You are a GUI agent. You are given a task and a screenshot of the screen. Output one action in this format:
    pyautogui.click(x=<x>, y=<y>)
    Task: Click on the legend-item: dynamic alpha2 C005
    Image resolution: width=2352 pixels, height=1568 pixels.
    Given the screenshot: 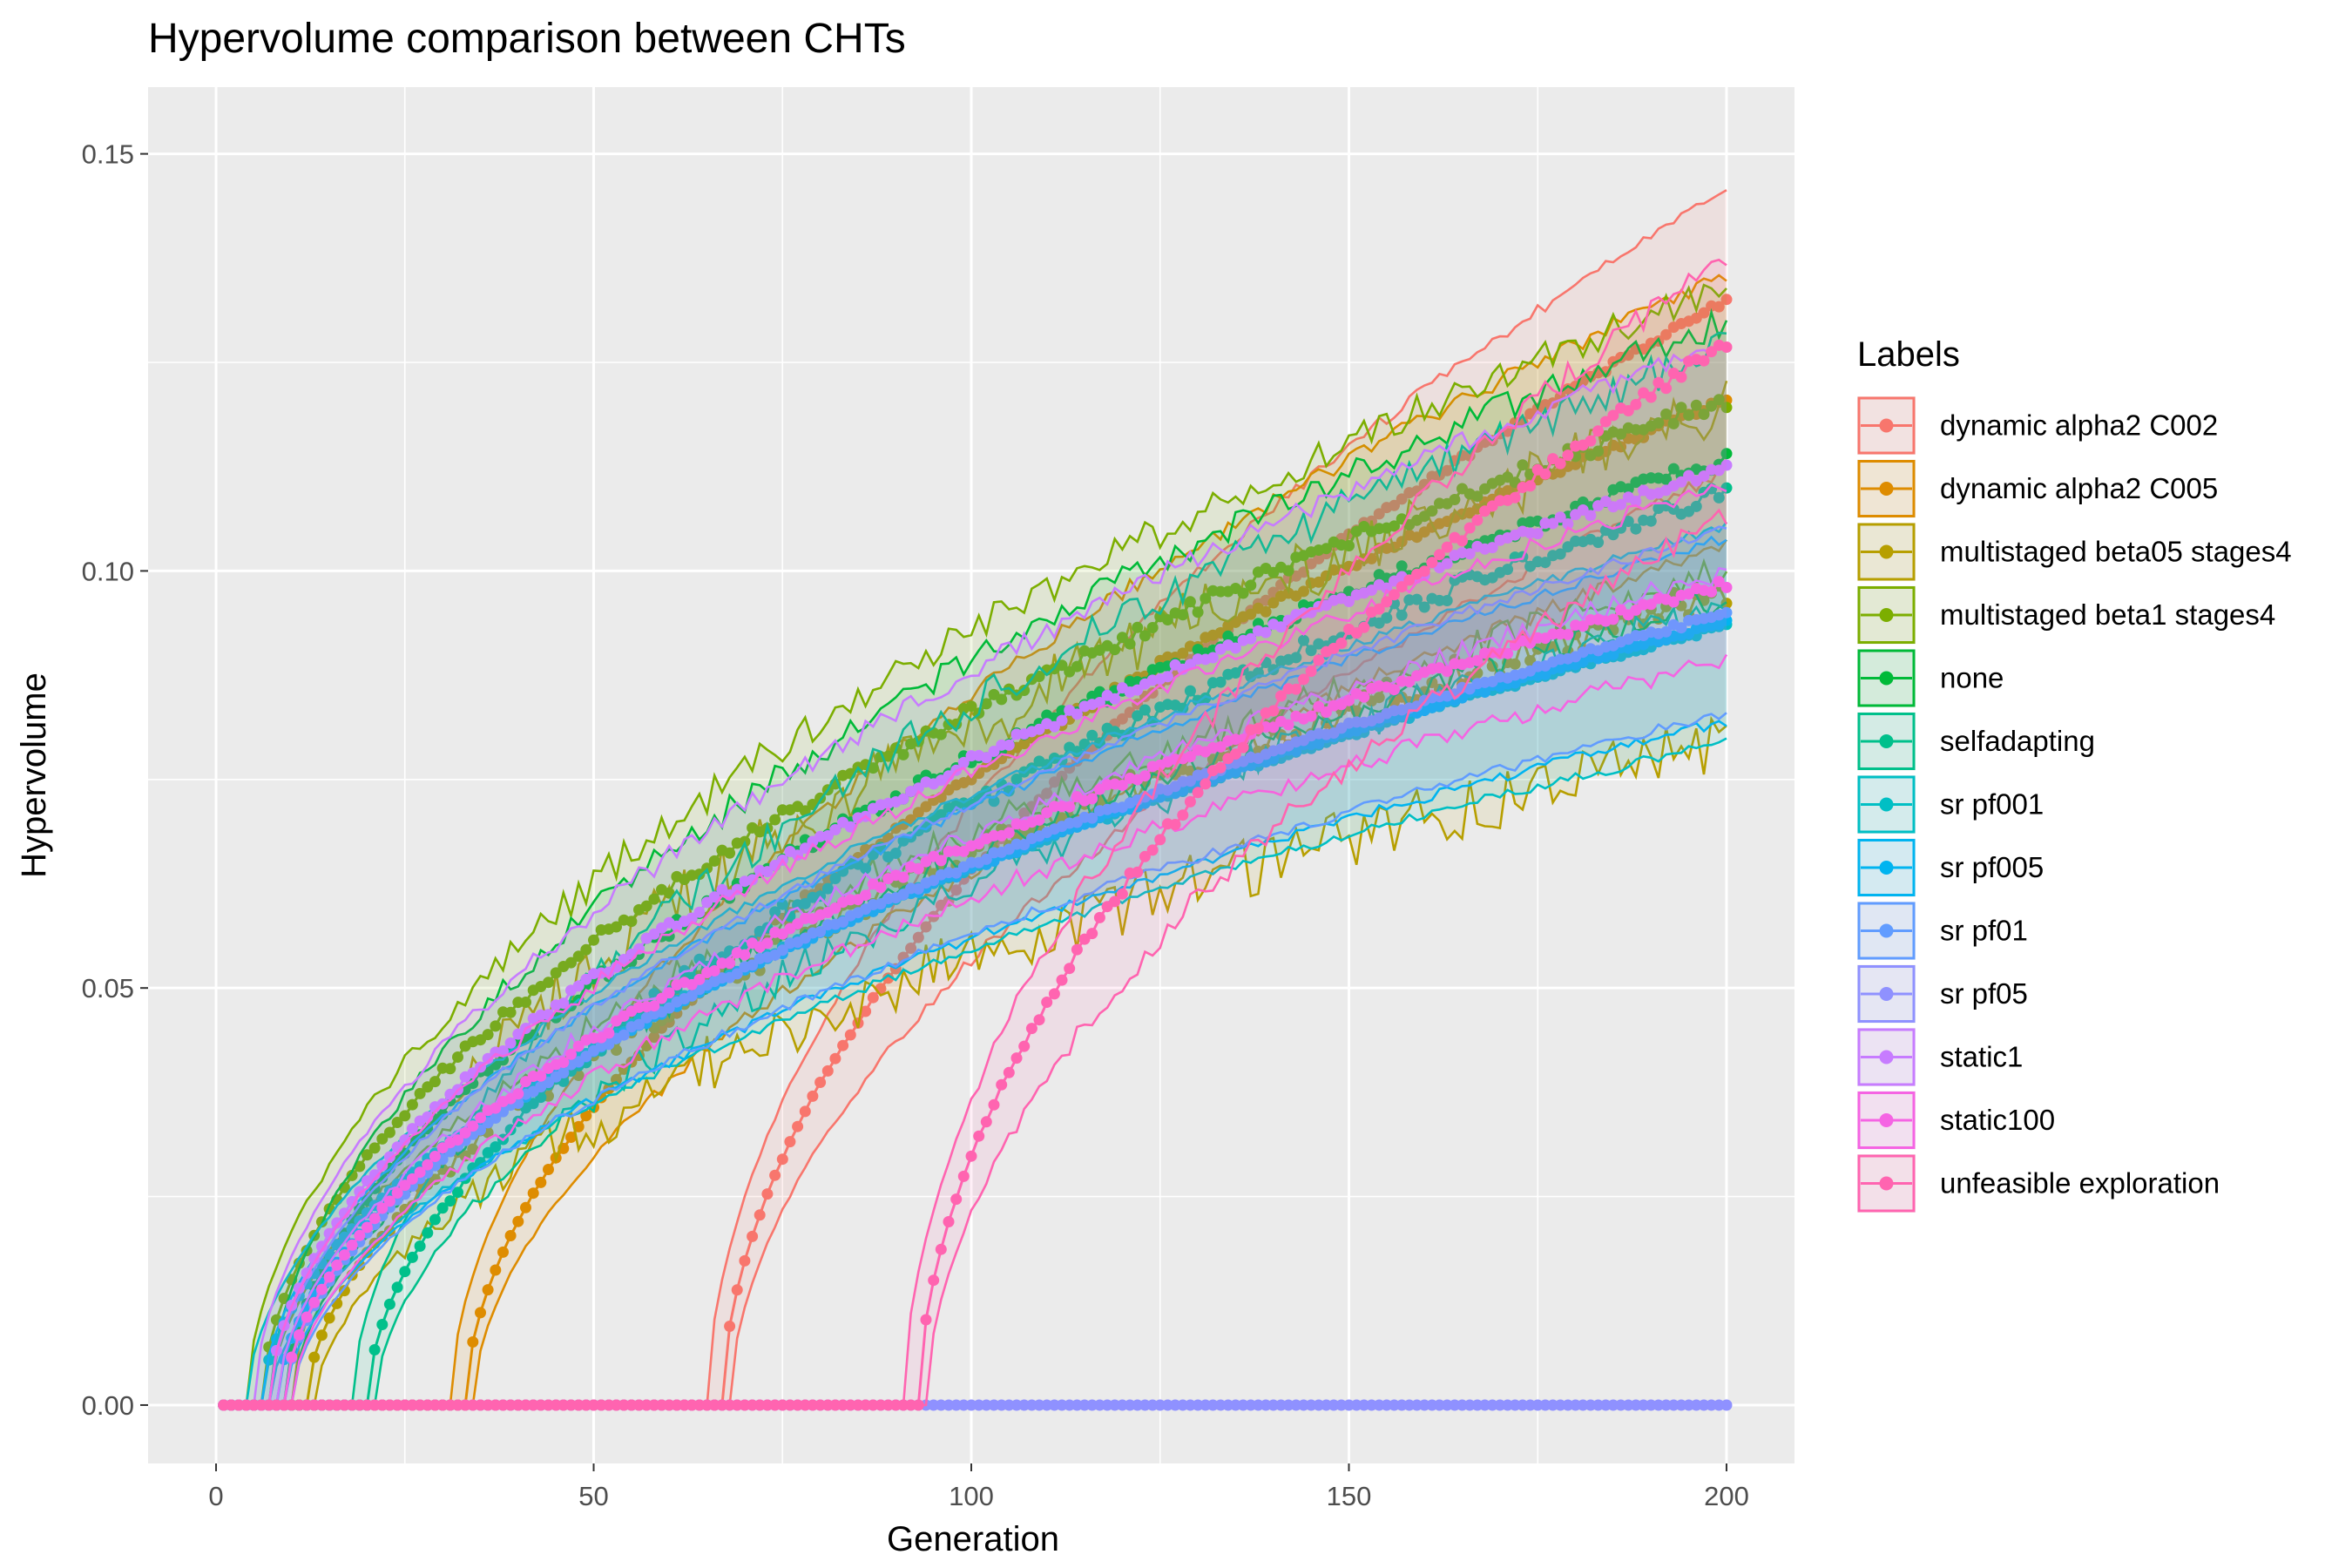 What is the action you would take?
    pyautogui.click(x=2037, y=489)
    